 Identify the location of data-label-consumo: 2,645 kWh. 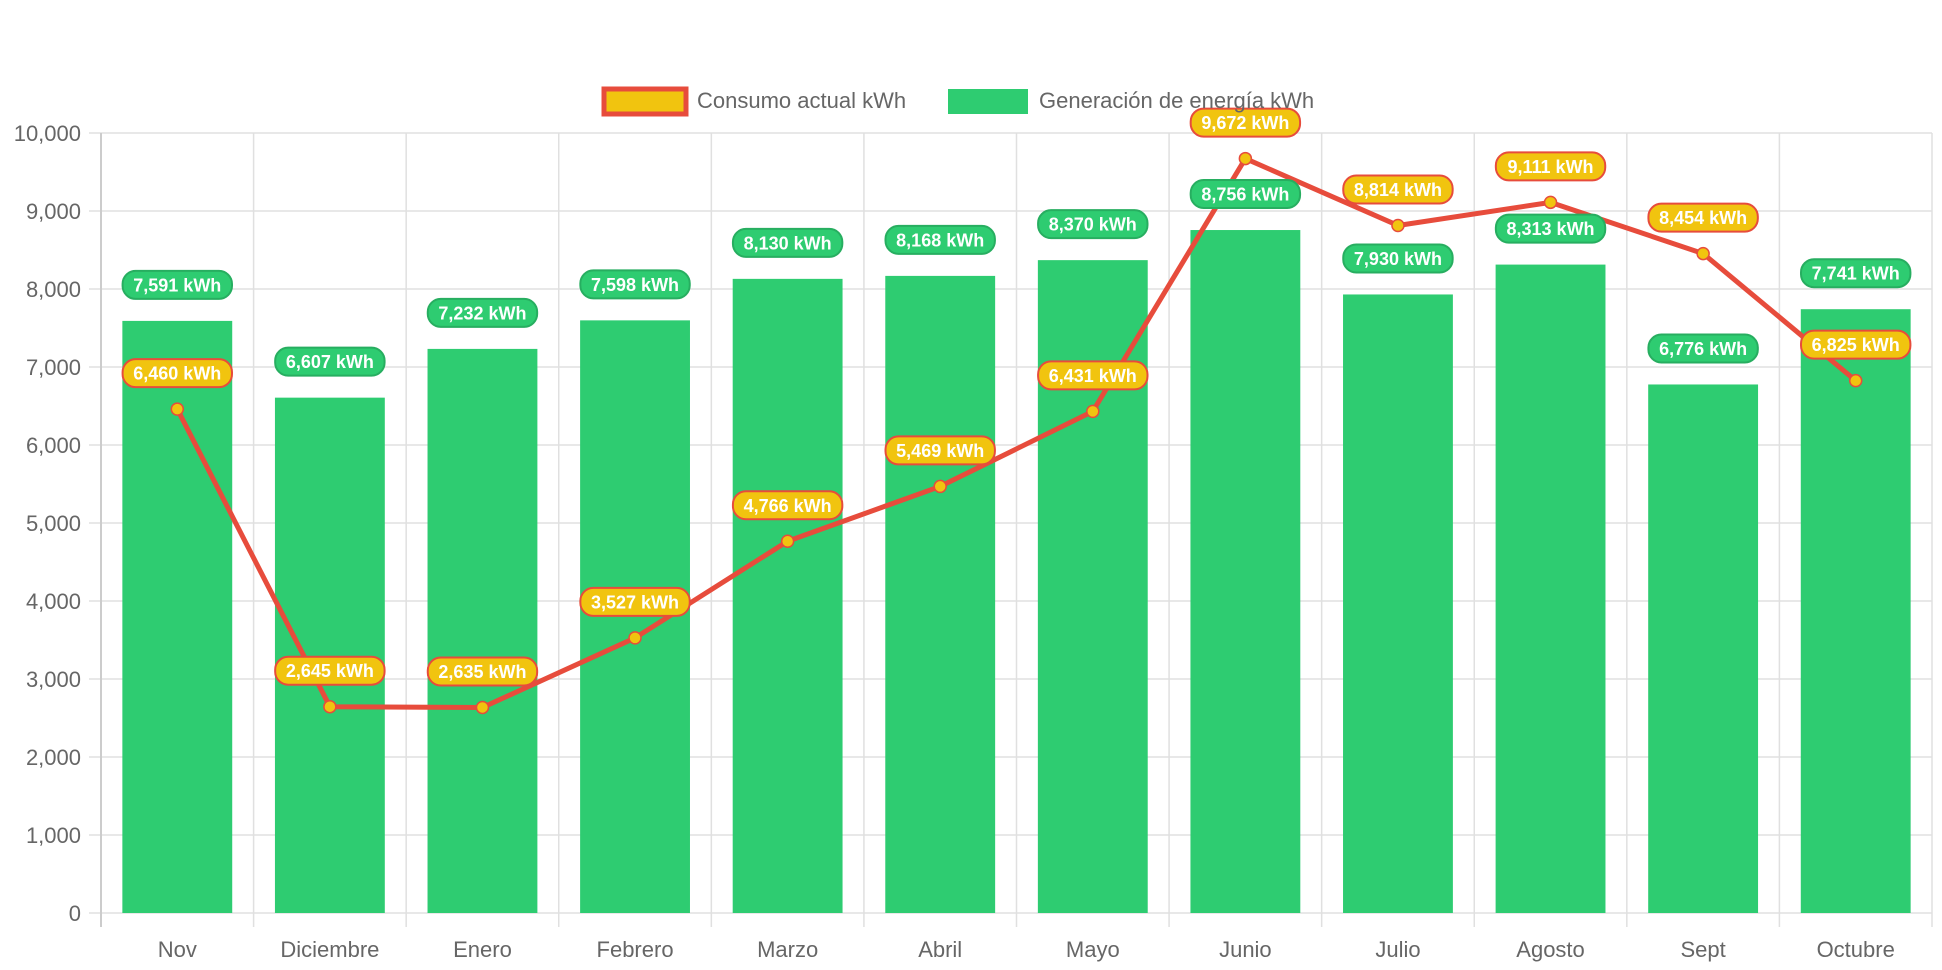
(330, 671).